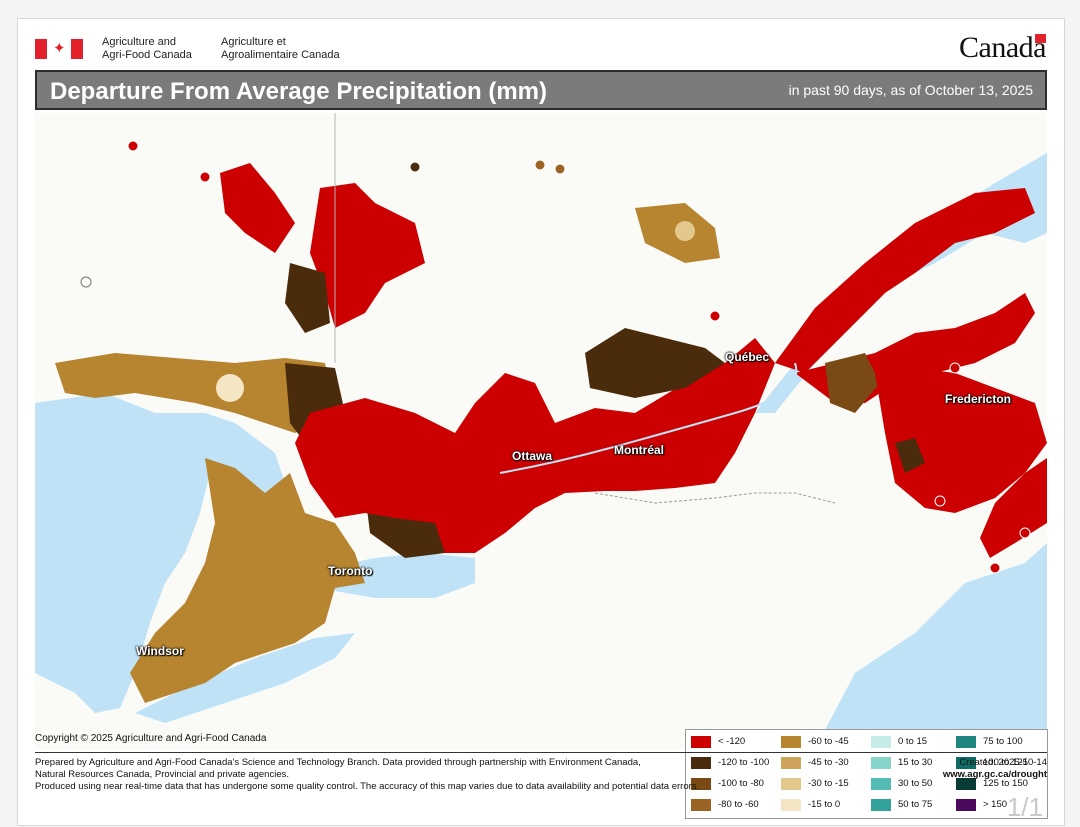 The width and height of the screenshot is (1080, 827). What do you see at coordinates (825, 762) in the screenshot?
I see `legend-item: -45 to -30` at bounding box center [825, 762].